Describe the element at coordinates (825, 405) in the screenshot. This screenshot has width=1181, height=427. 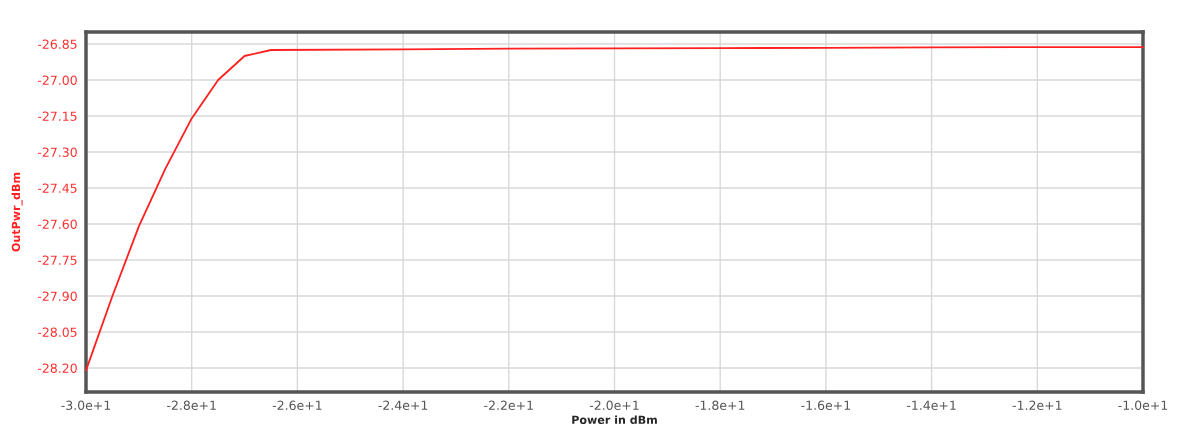
I see `x-tick-label: -1.6e+1` at that location.